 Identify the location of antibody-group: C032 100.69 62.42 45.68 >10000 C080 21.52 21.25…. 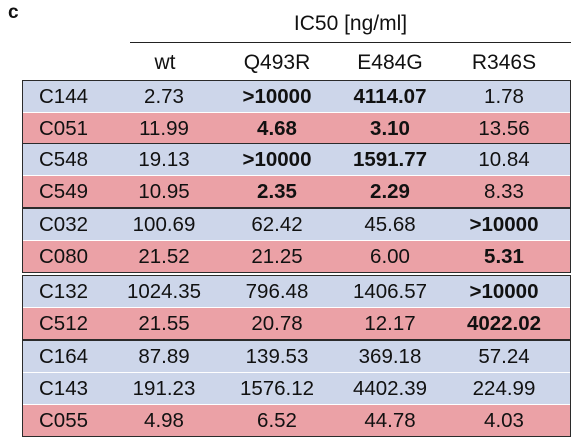
(296, 240).